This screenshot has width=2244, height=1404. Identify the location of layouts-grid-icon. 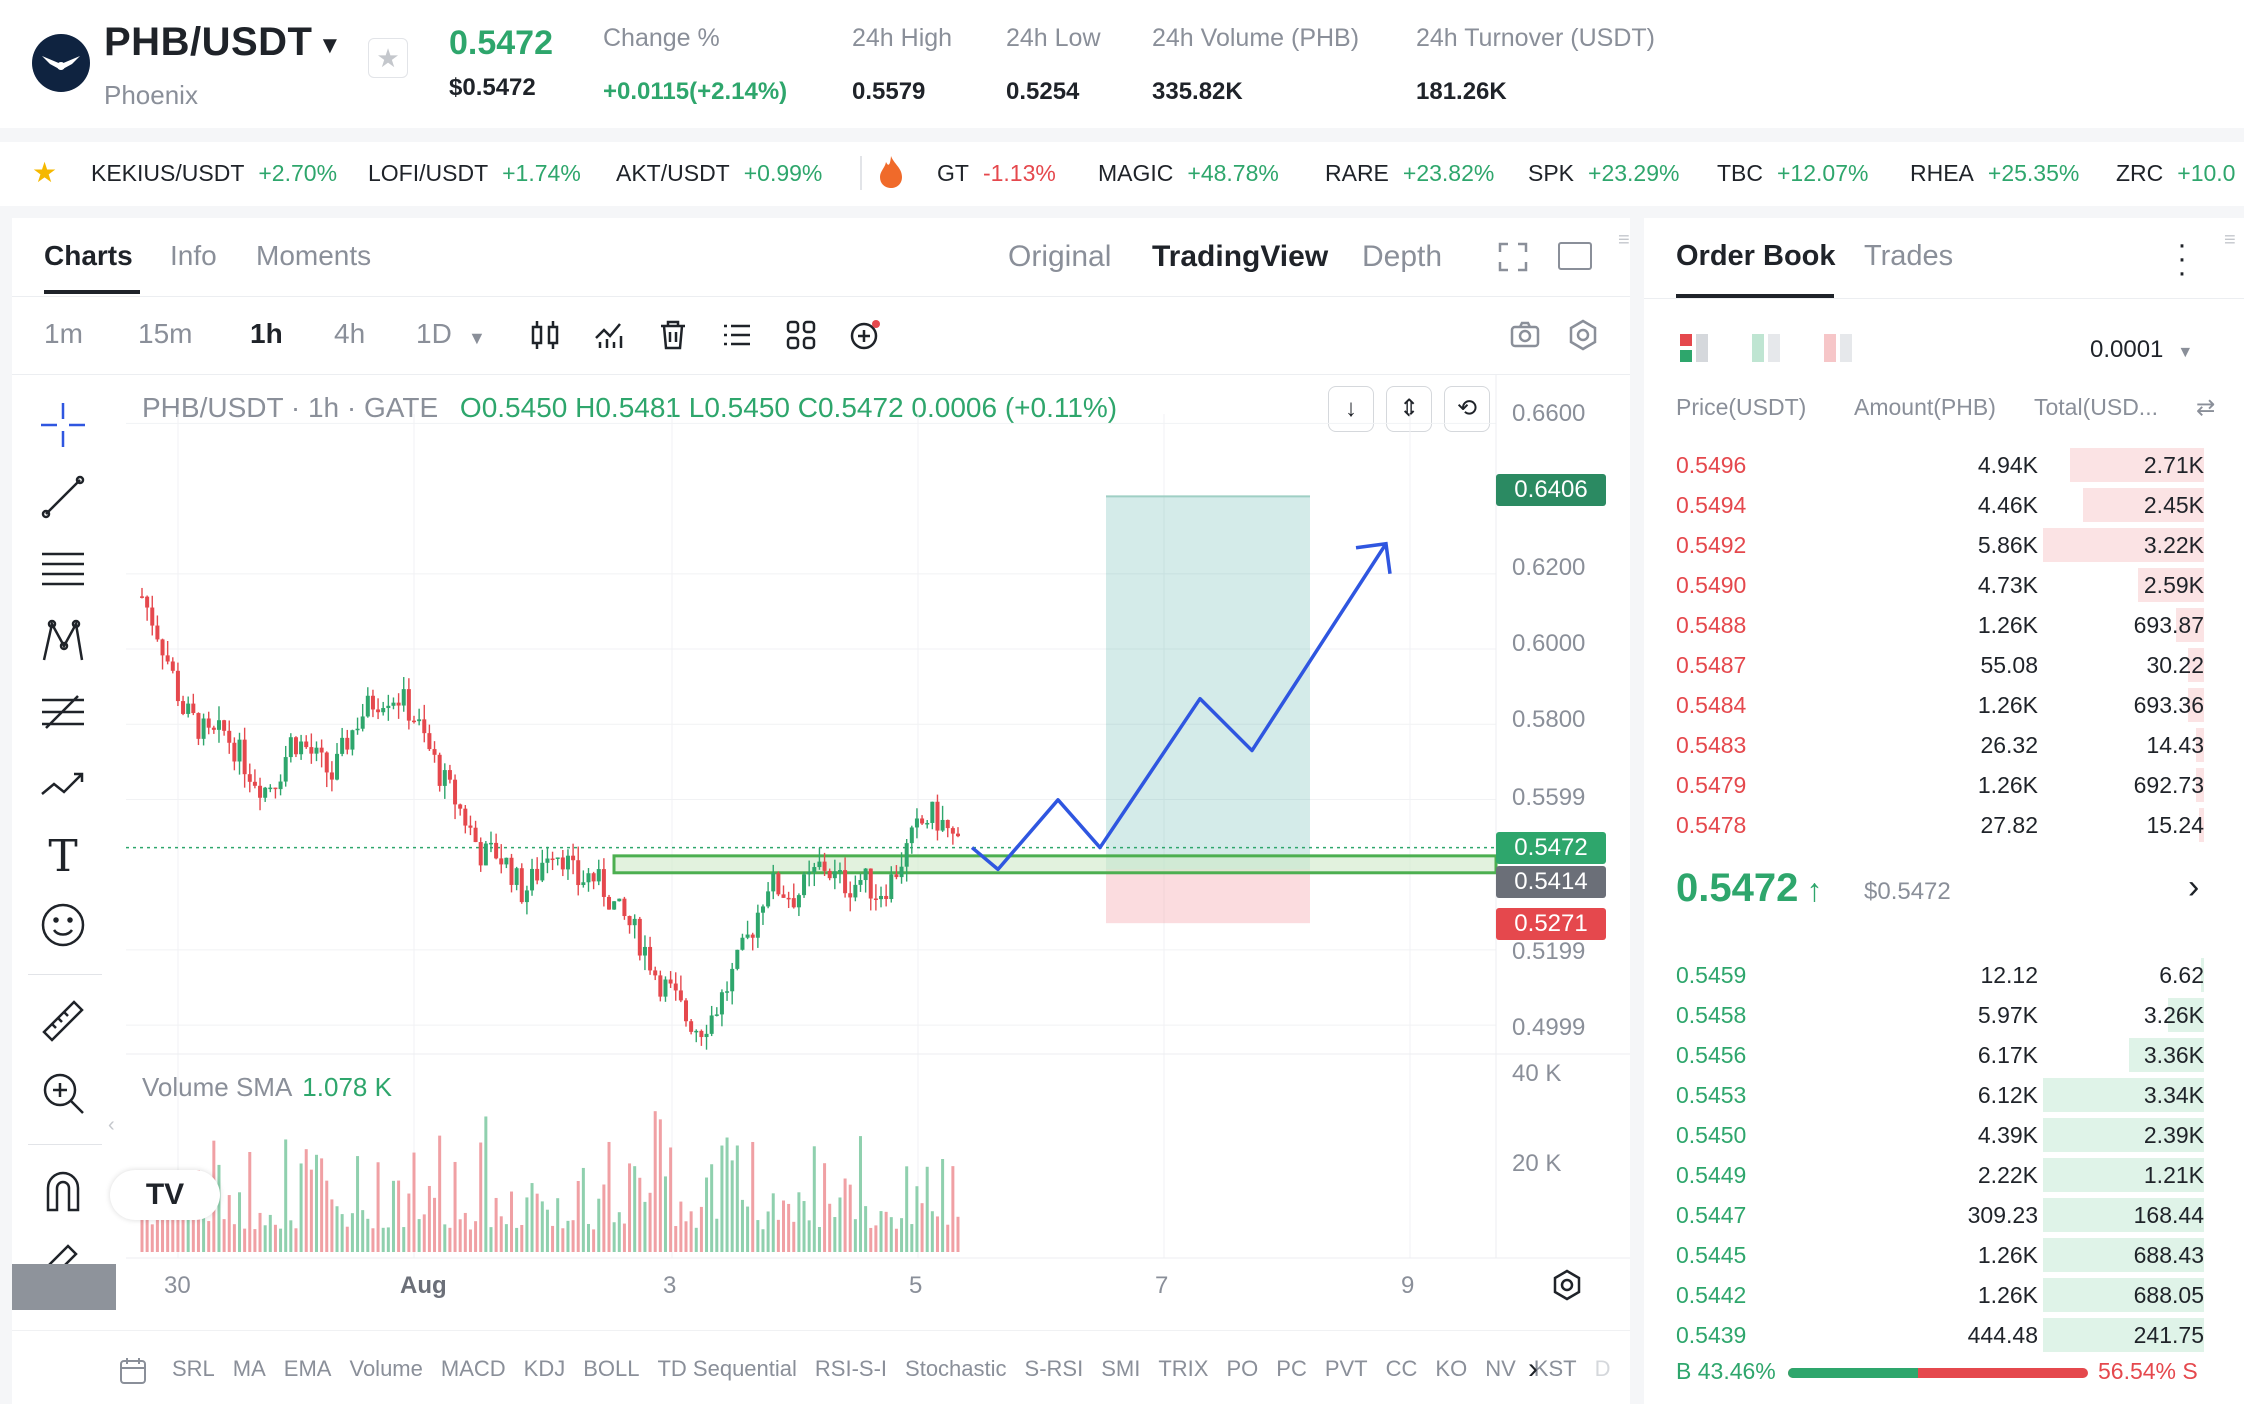
(801, 335).